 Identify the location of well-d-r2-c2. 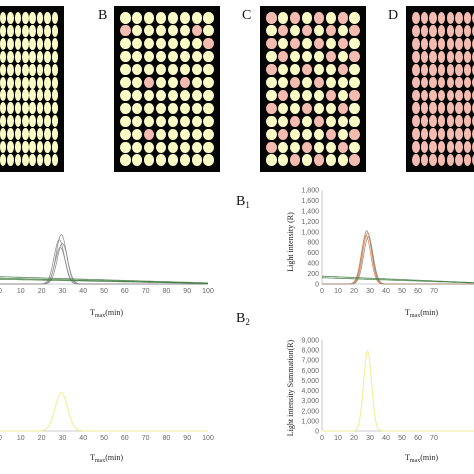
(433, 43).